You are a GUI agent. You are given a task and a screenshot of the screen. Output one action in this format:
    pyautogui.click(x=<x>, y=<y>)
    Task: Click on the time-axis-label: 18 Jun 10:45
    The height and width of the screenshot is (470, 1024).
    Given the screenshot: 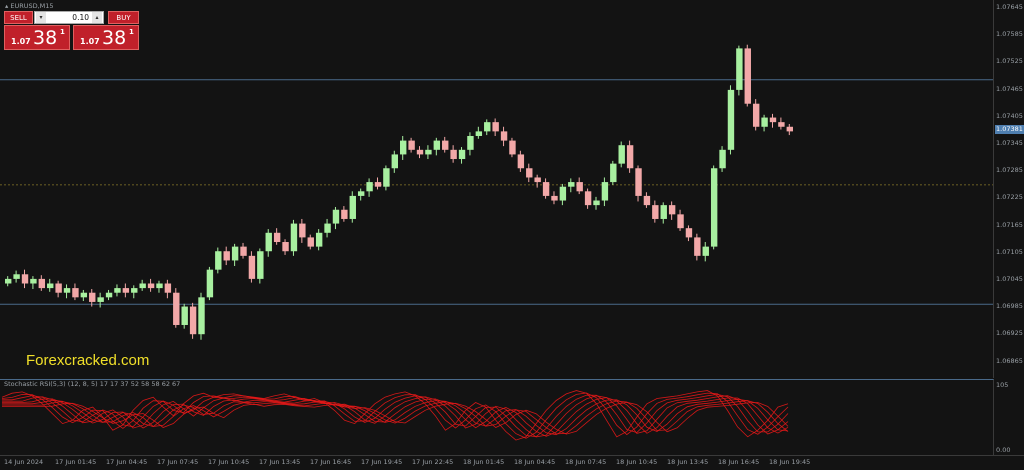 What is the action you would take?
    pyautogui.click(x=637, y=462)
    